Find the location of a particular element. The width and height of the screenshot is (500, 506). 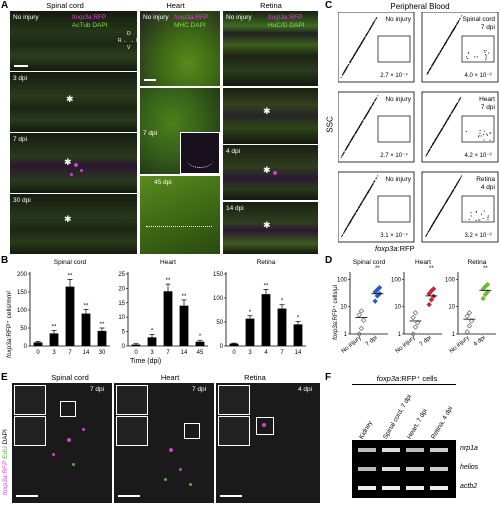

gate-box is located at coordinates (478, 209).